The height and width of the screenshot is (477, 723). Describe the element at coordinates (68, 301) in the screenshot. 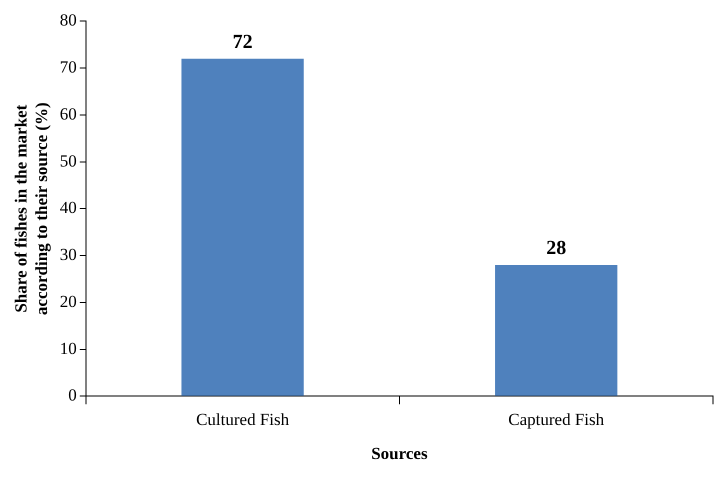

I see `y-tick-label: 20` at that location.